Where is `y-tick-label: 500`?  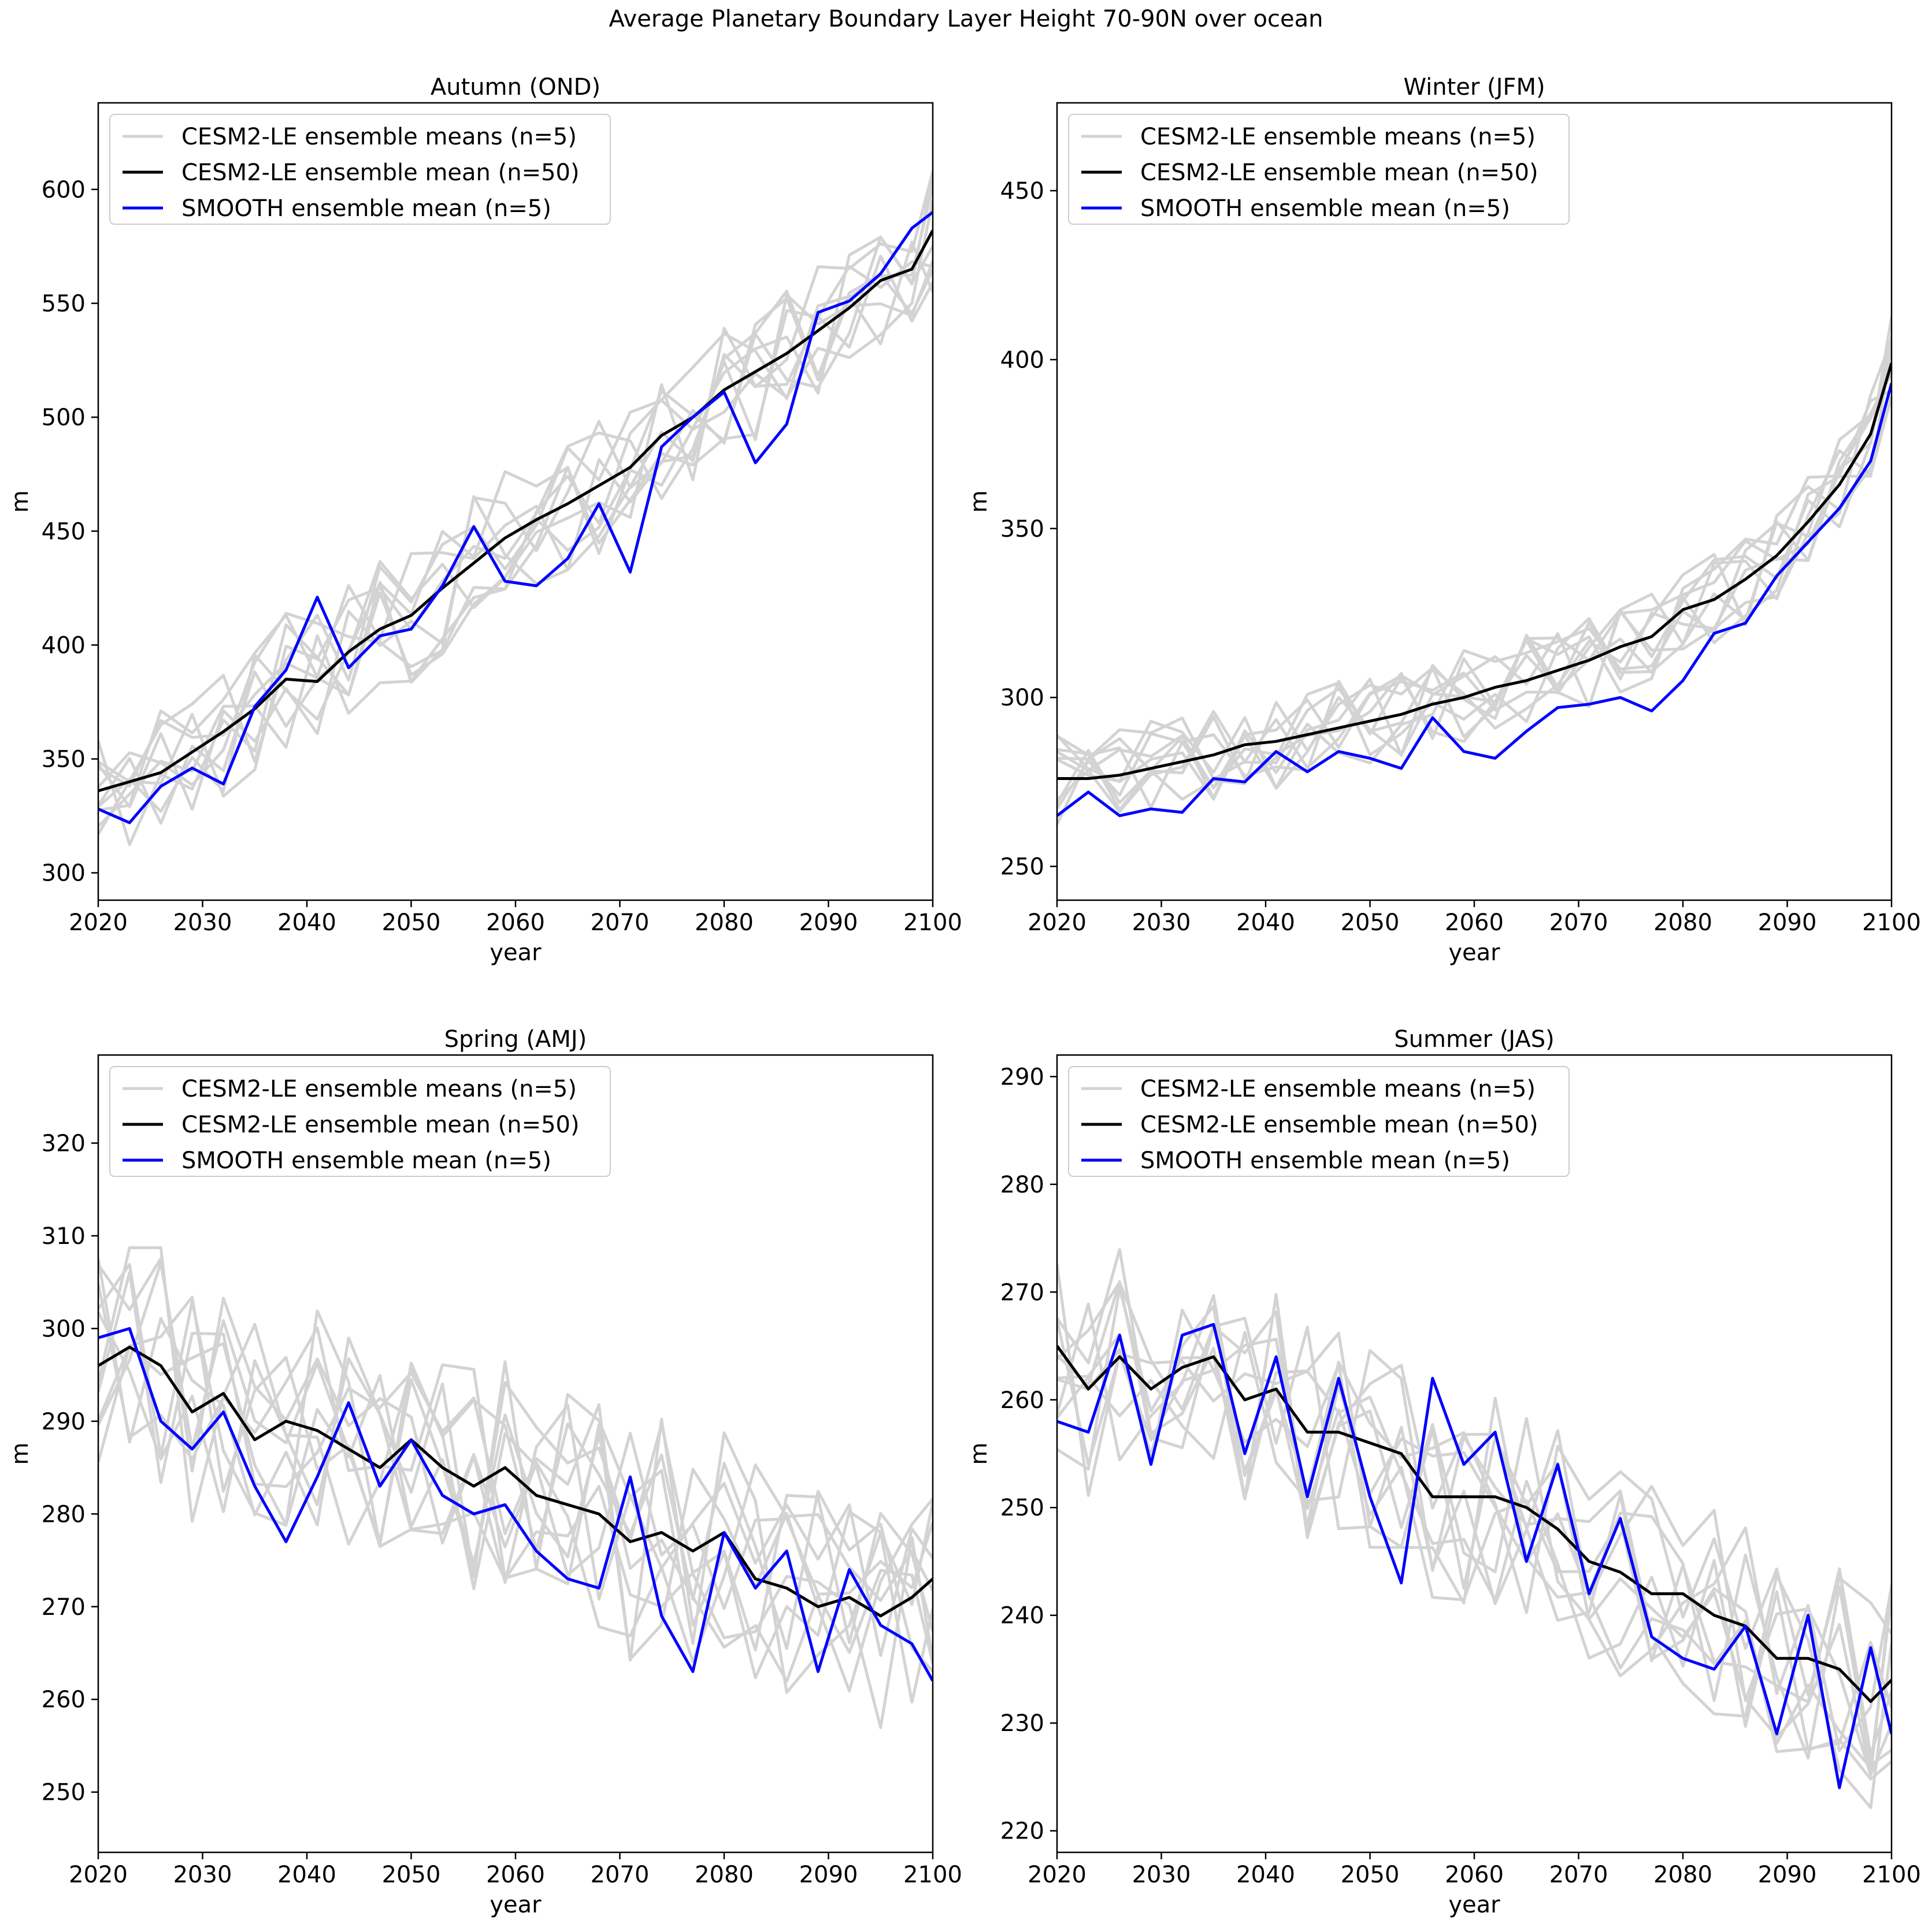 y-tick-label: 500 is located at coordinates (64, 417).